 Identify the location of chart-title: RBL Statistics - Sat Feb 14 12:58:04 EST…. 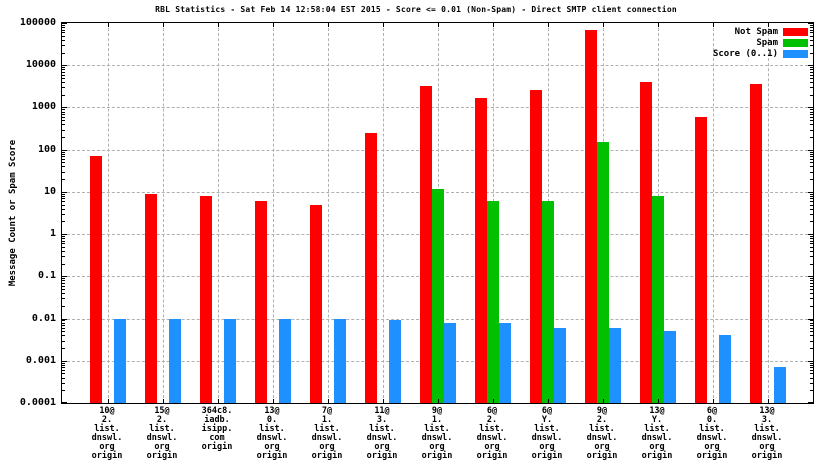
(416, 9).